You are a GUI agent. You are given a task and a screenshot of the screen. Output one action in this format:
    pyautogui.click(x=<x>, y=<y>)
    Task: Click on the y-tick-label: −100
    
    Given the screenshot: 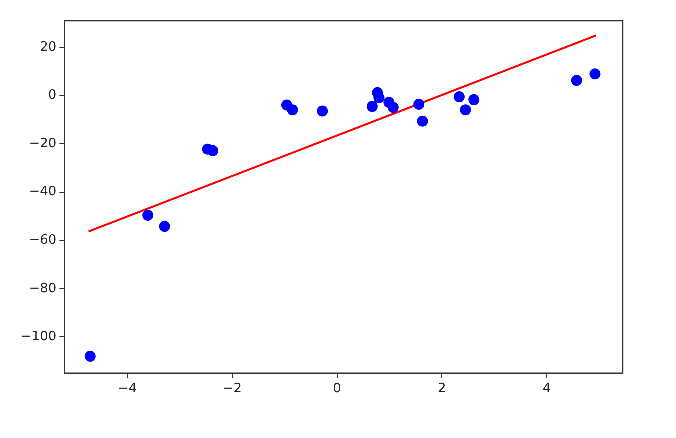 What is the action you would take?
    pyautogui.click(x=38, y=337)
    